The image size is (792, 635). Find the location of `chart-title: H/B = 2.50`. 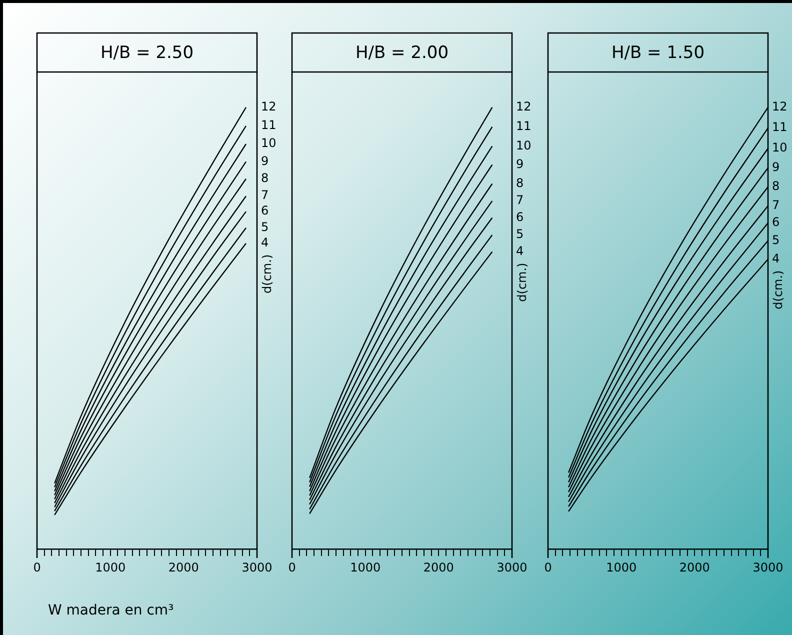

chart-title: H/B = 2.50 is located at coordinates (147, 52).